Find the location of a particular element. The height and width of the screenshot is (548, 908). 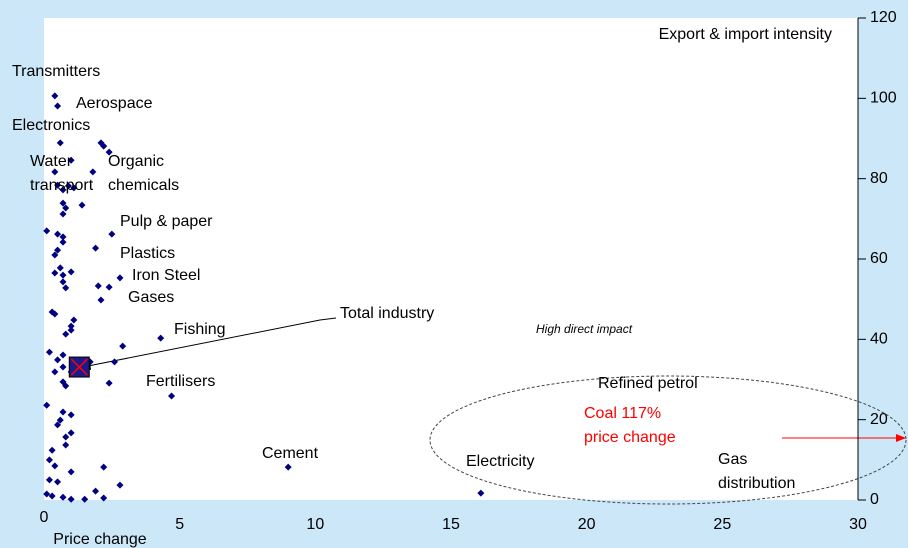

annotation: Plastics is located at coordinates (147, 253).